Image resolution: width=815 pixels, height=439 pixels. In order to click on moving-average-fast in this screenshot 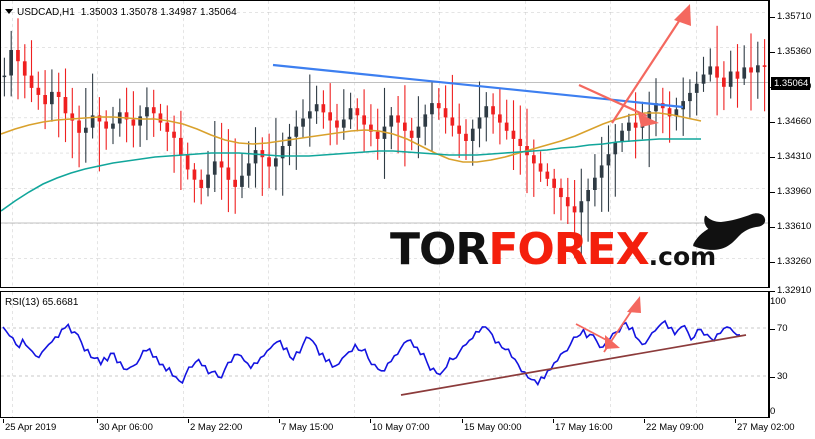, I will do `click(351, 137)`.